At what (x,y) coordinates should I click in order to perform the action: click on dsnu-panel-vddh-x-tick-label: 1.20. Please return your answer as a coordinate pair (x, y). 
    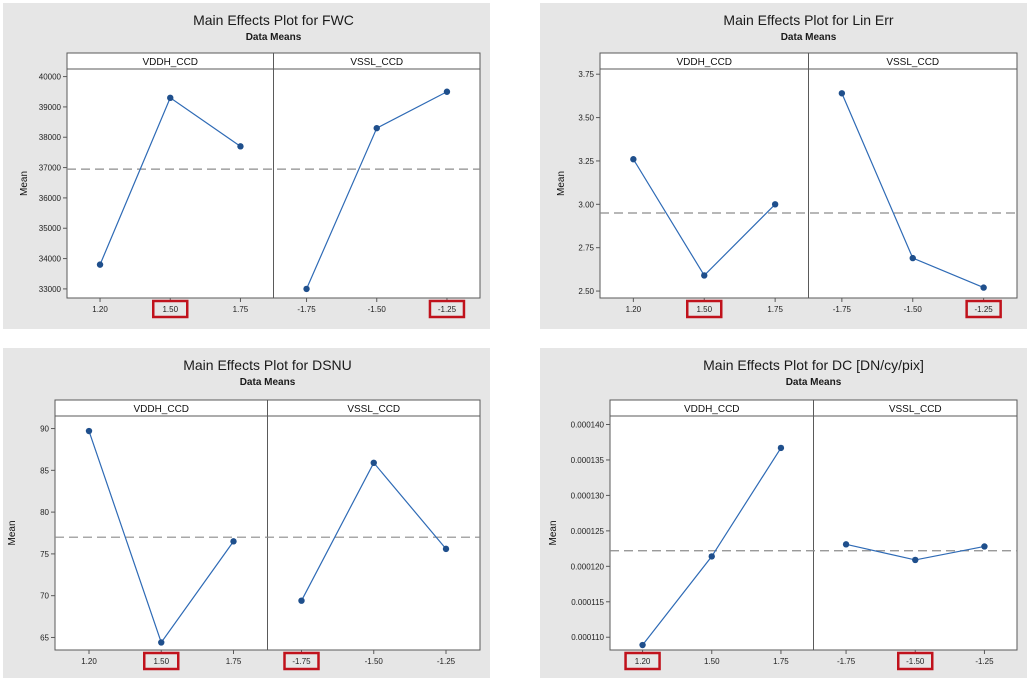
    Looking at the image, I should click on (89, 661).